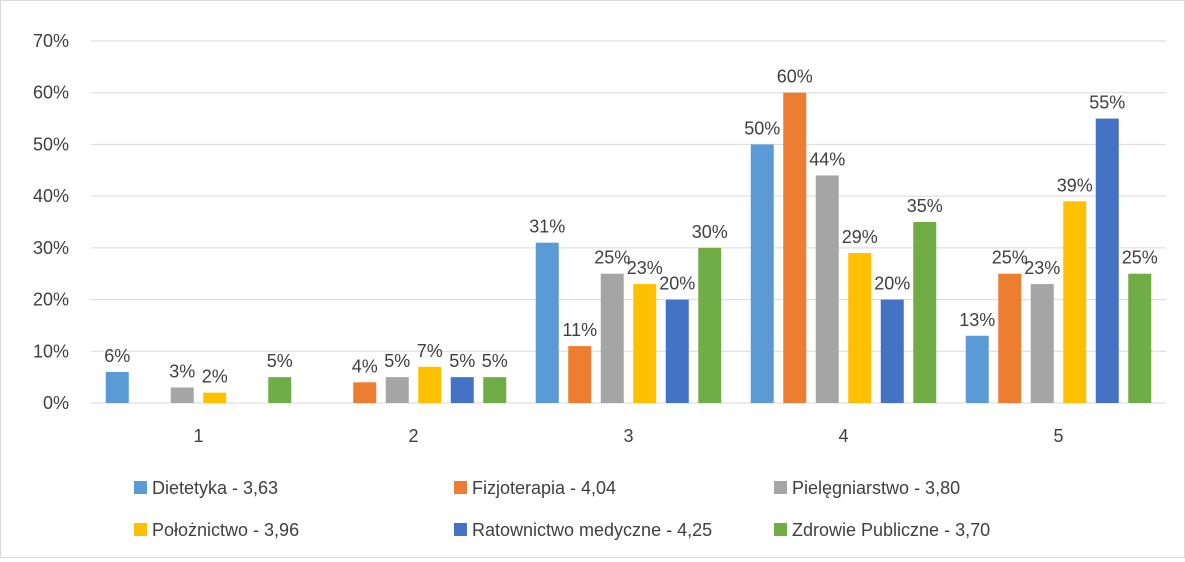 This screenshot has width=1185, height=562. I want to click on x-tick-label: 3, so click(628, 436).